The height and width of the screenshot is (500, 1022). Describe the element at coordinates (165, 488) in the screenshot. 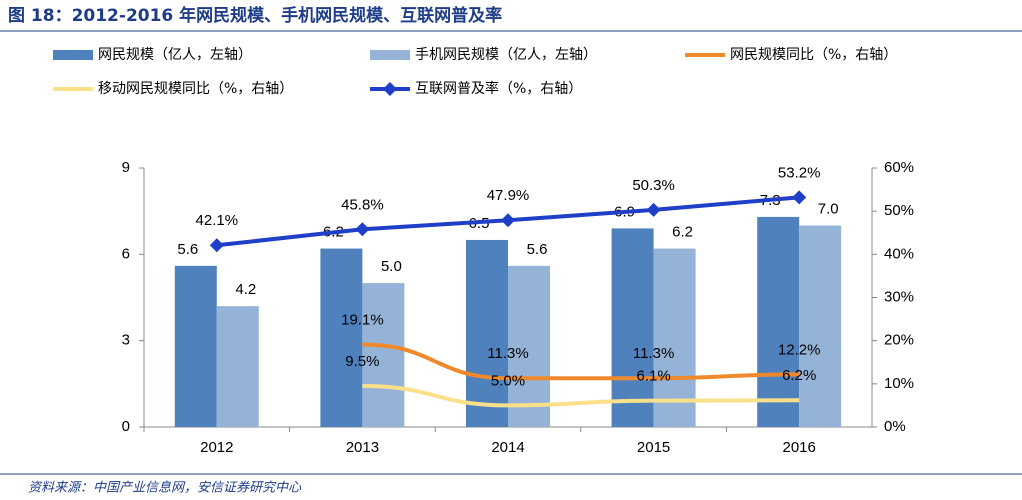

I see `source: 资料来源：中国产业信息网，安信证券研究中心` at that location.